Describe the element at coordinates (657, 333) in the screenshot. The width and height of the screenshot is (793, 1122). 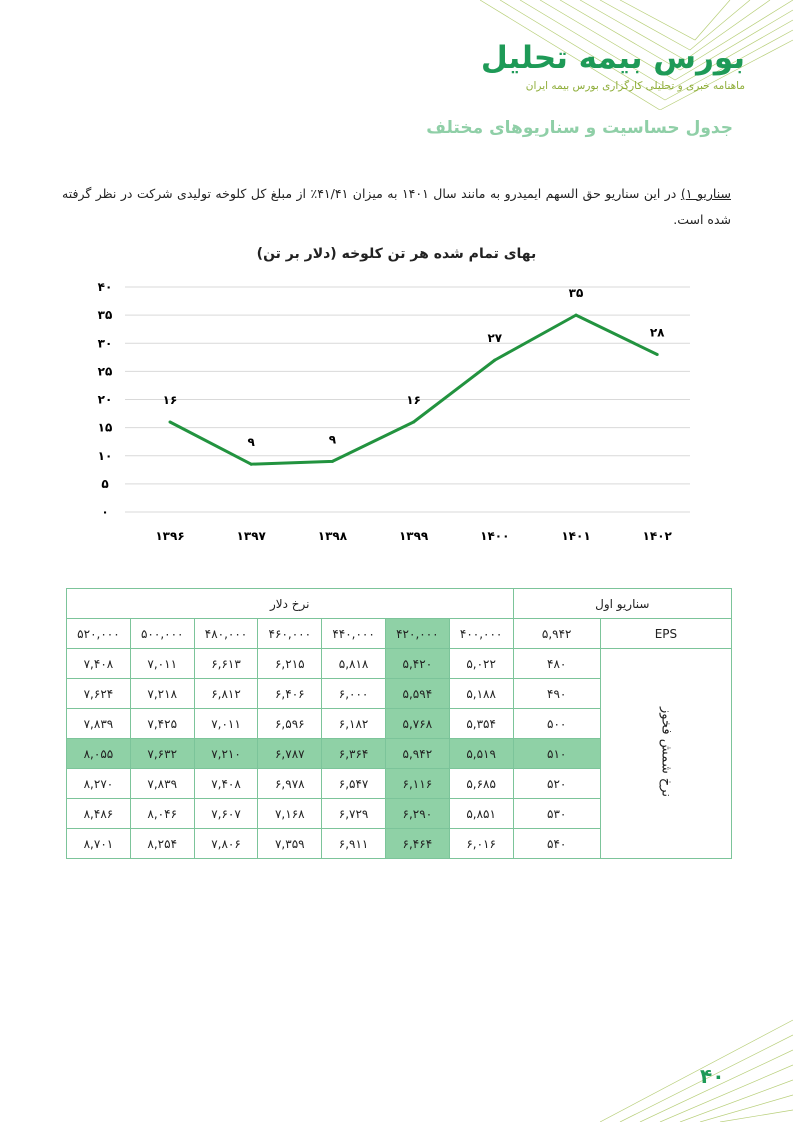
I see `data-label: ۲۸` at that location.